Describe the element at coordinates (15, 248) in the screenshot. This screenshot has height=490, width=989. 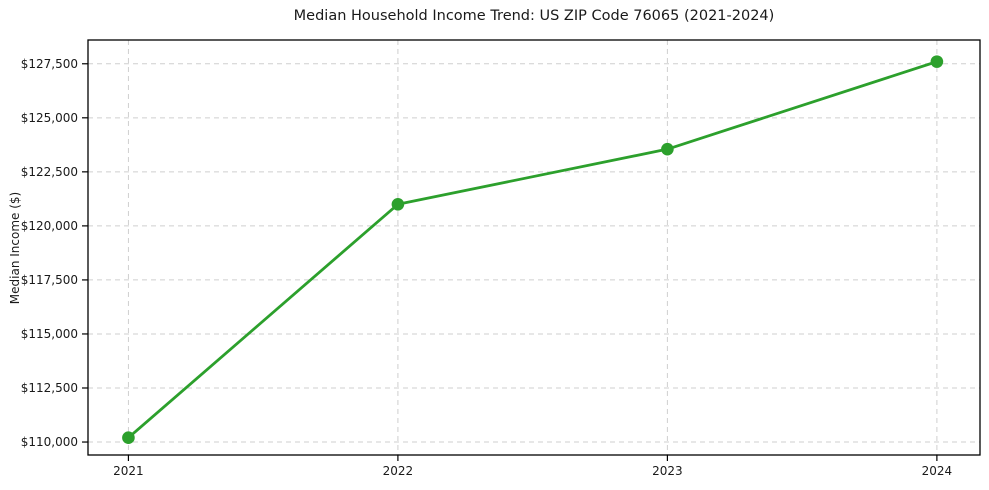
I see `y-axis-label: Median Income ($)` at that location.